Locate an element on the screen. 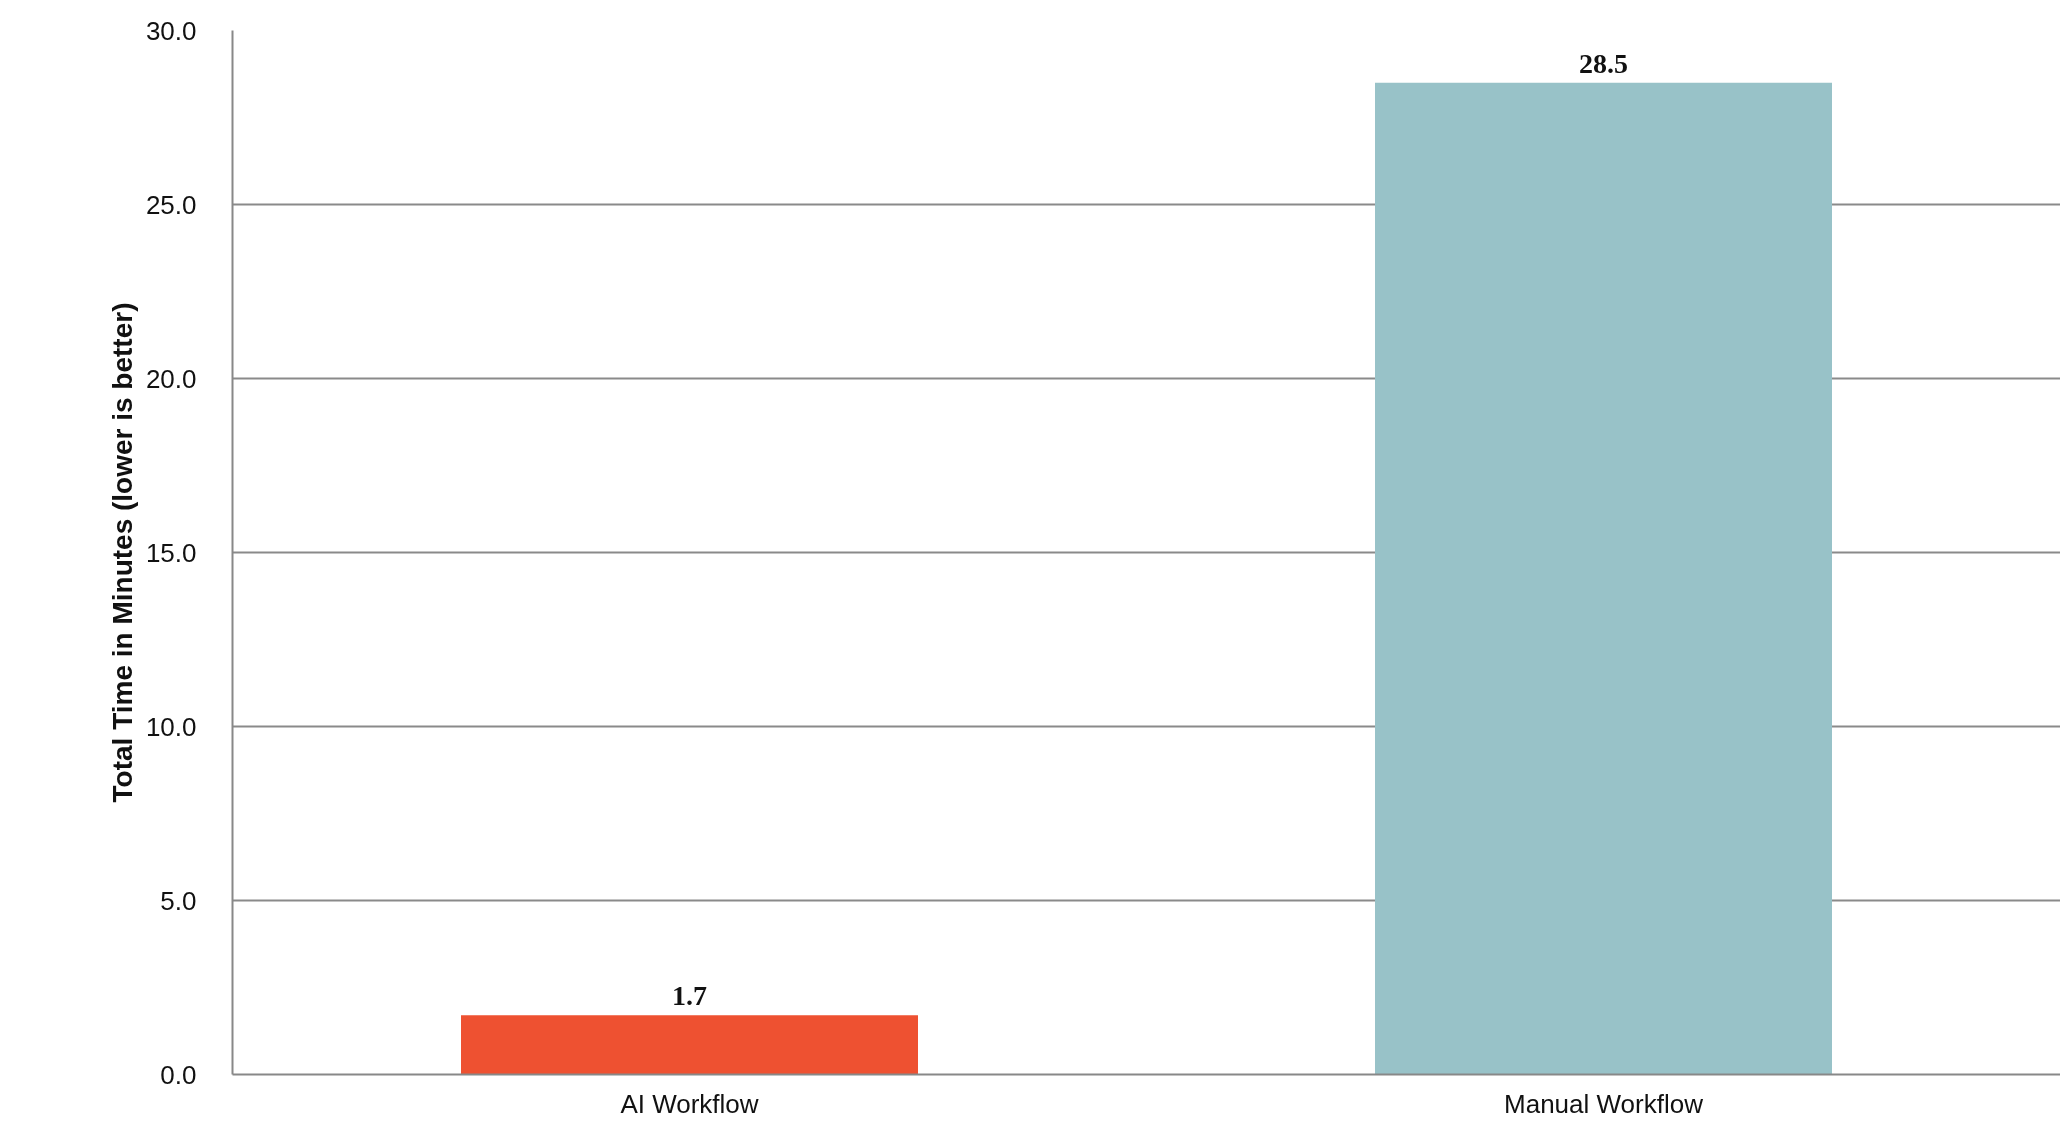  y-tick-label: 25.0 is located at coordinates (171, 204).